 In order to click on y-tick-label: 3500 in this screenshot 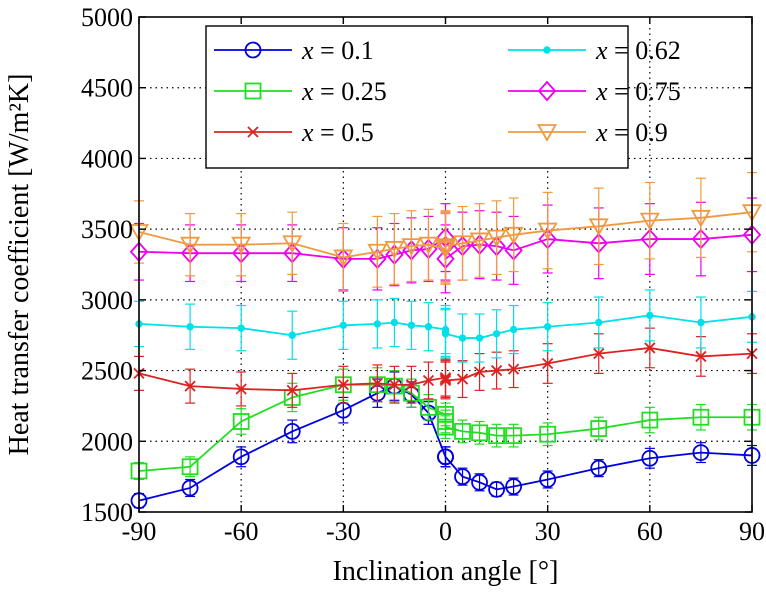, I will do `click(107, 229)`.